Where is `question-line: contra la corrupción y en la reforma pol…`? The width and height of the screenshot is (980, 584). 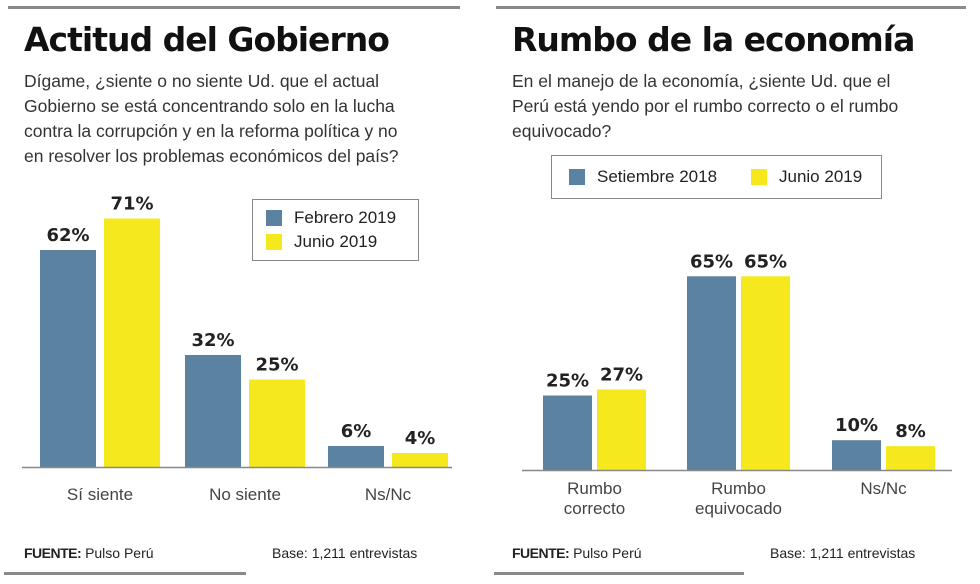
question-line: contra la corrupción y en la reforma pol… is located at coordinates (211, 131).